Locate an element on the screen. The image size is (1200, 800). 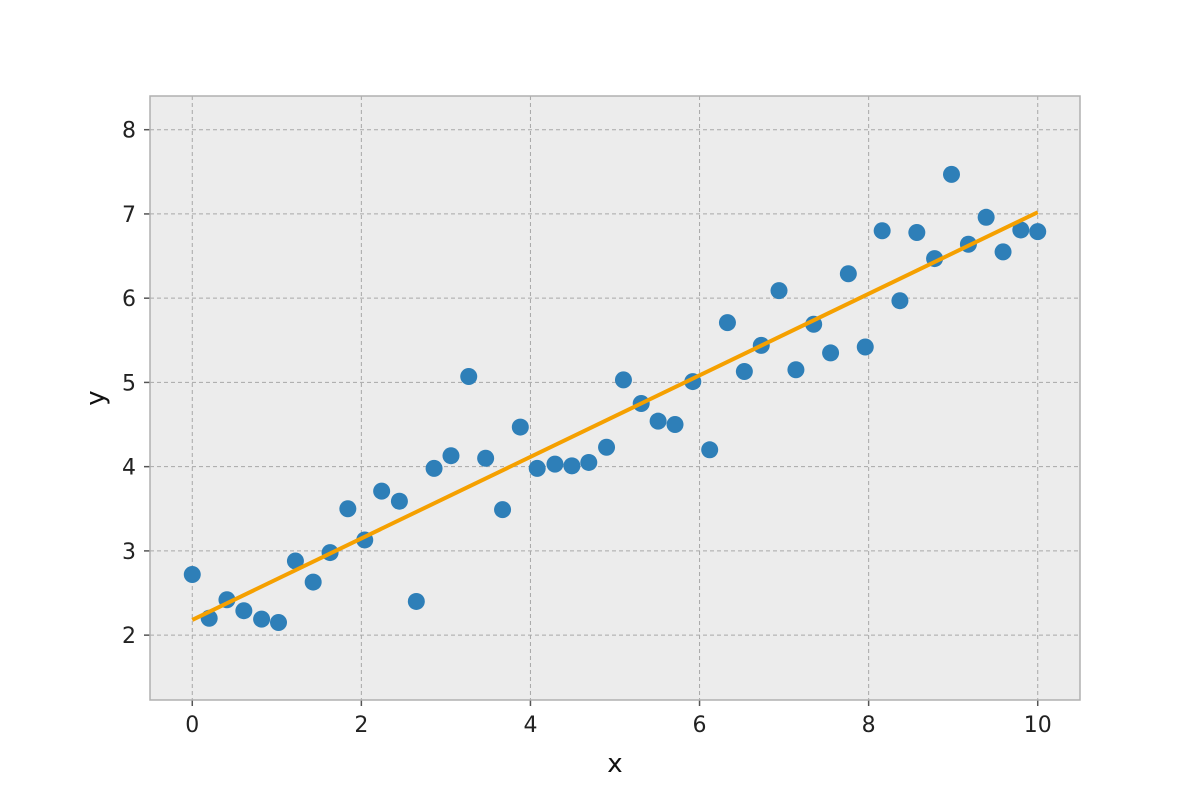
y-tick-label: 2 is located at coordinates (129, 636).